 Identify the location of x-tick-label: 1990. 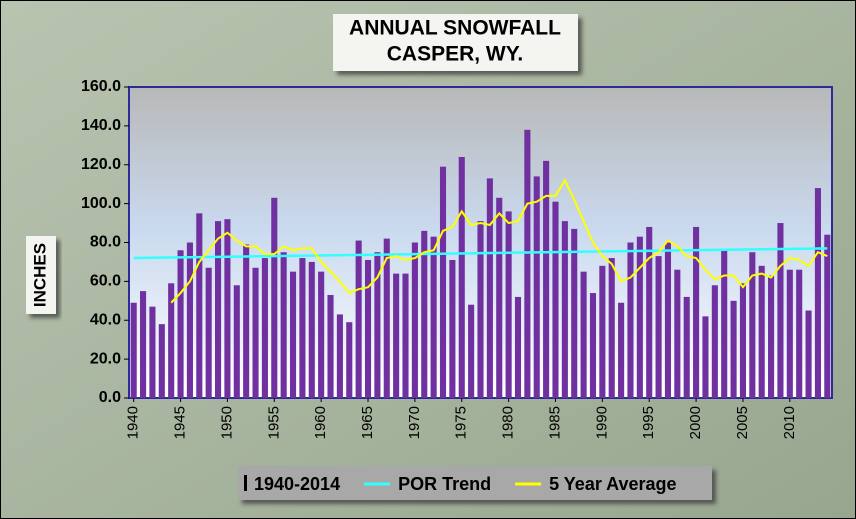
(601, 422).